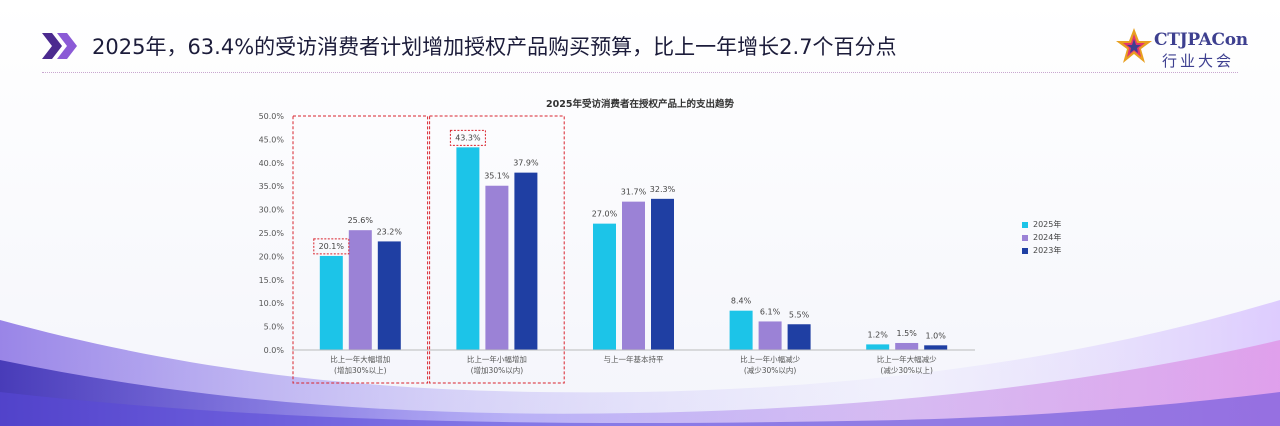 This screenshot has width=1280, height=426. What do you see at coordinates (1201, 40) in the screenshot?
I see `logo-main-text: CTJPACon` at bounding box center [1201, 40].